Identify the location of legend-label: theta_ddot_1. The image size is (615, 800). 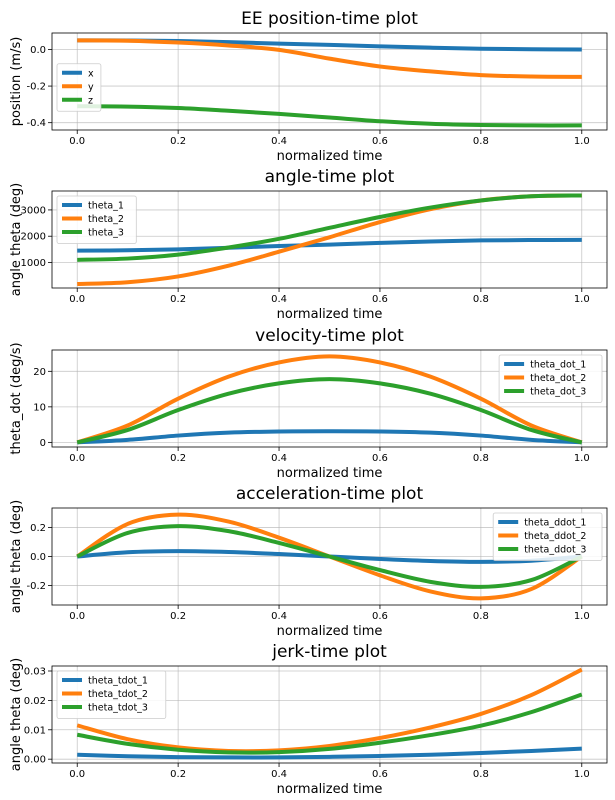
(555, 523).